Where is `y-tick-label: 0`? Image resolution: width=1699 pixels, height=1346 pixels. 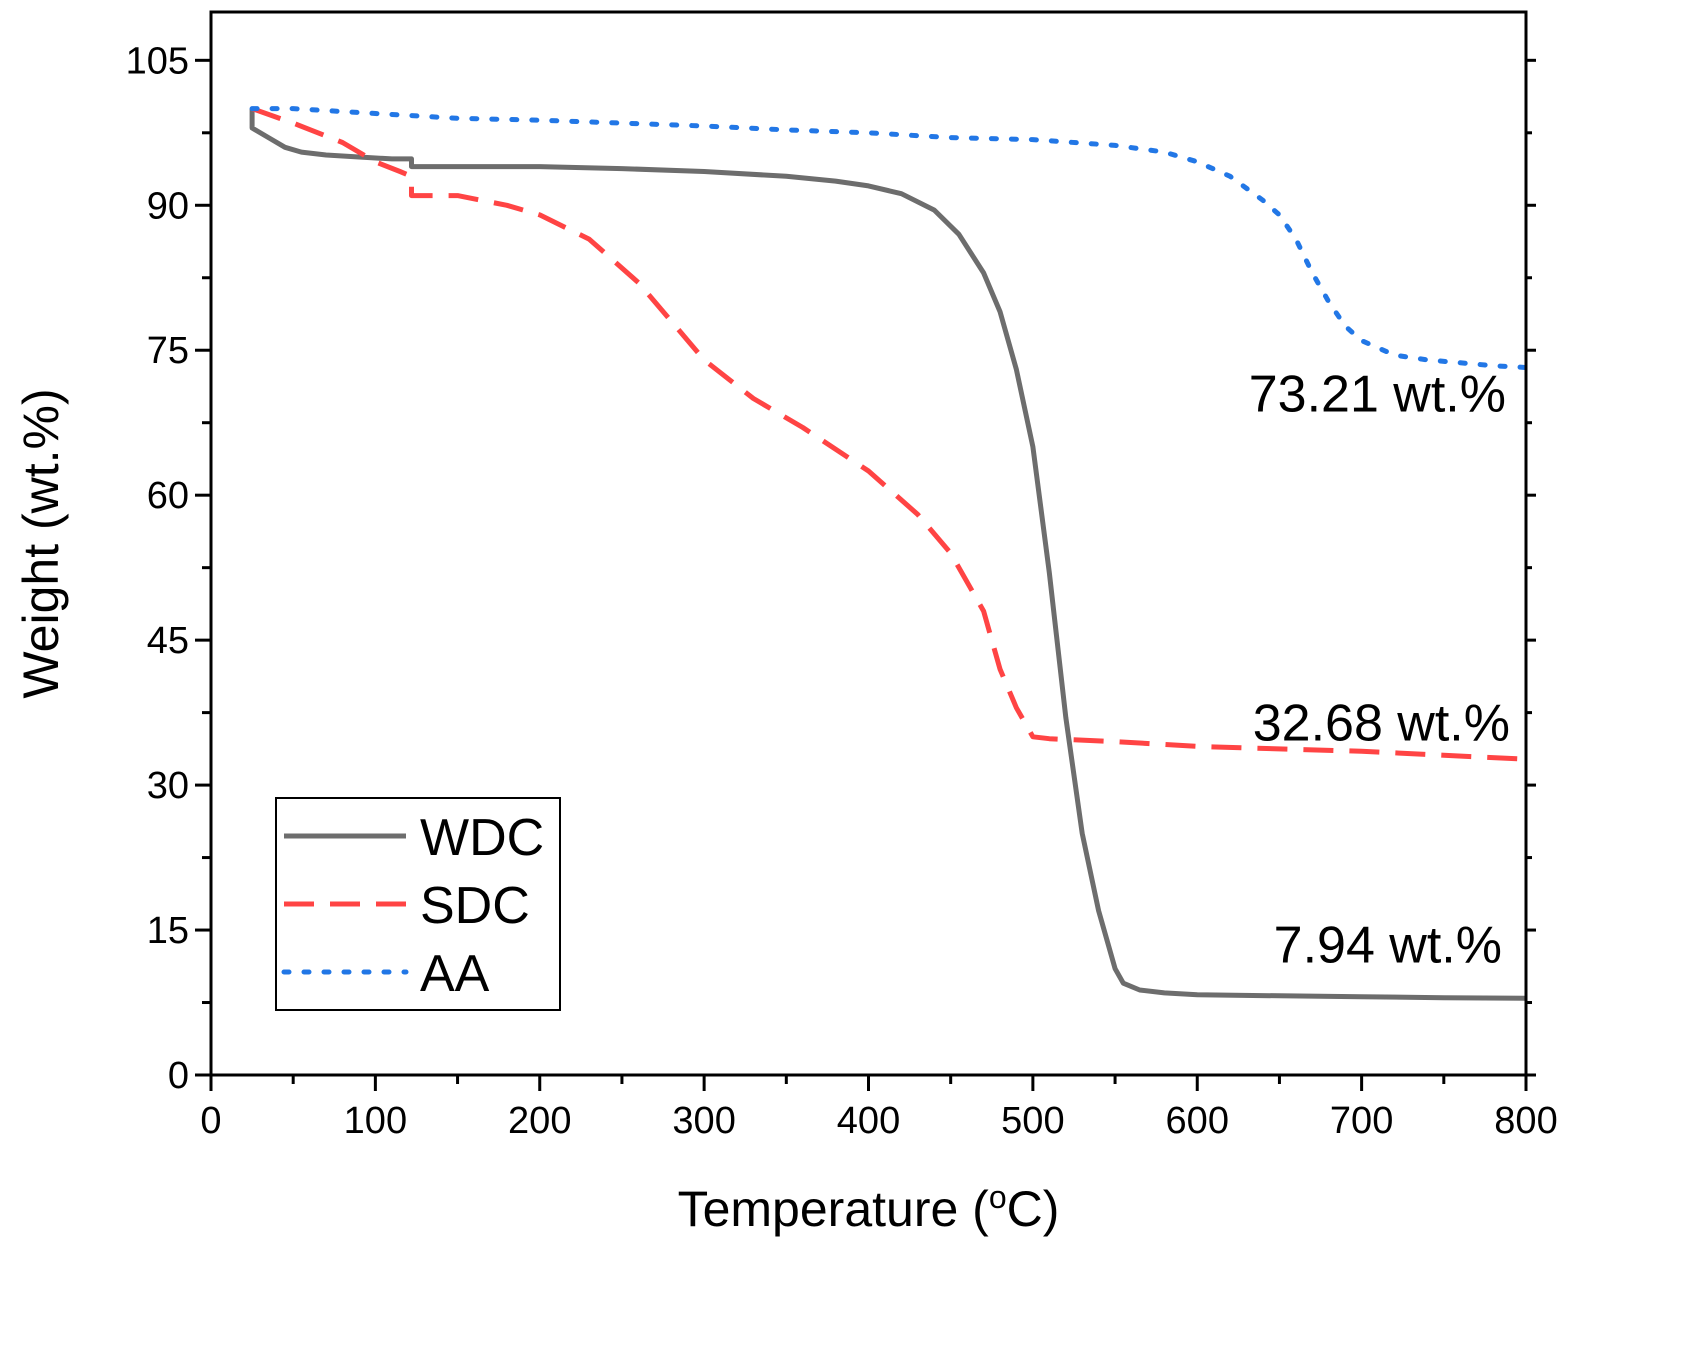
y-tick-label: 0 is located at coordinates (178, 1076).